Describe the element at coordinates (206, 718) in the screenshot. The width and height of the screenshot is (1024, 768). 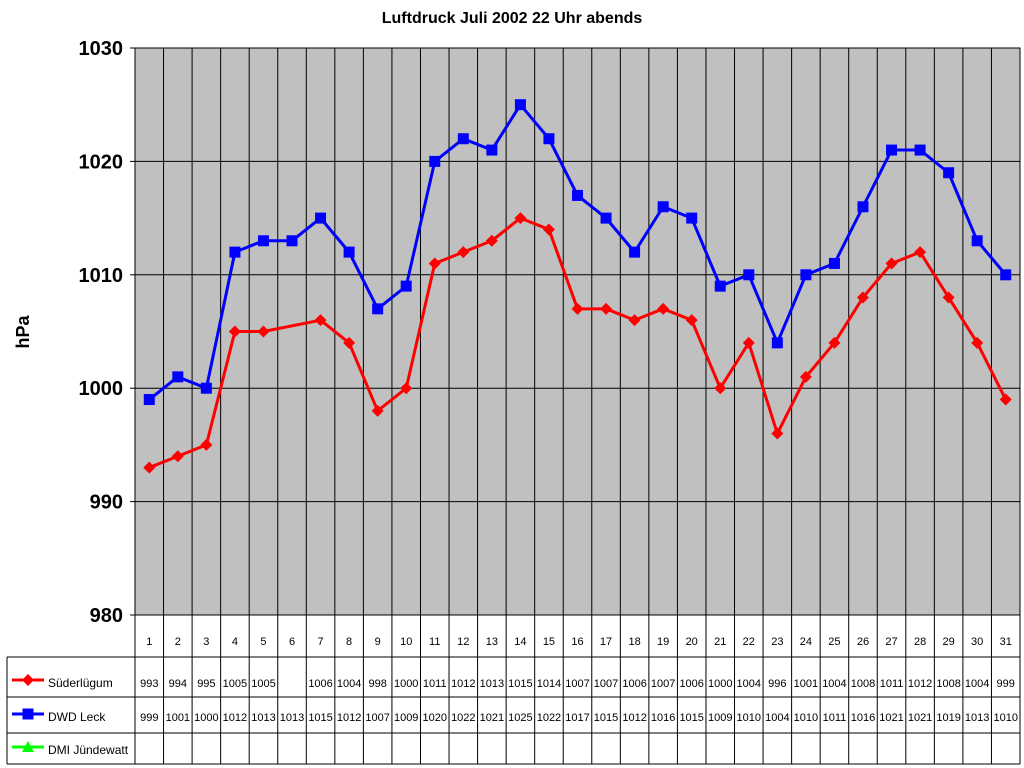
I see `dwd-leck-table-value: 1000` at that location.